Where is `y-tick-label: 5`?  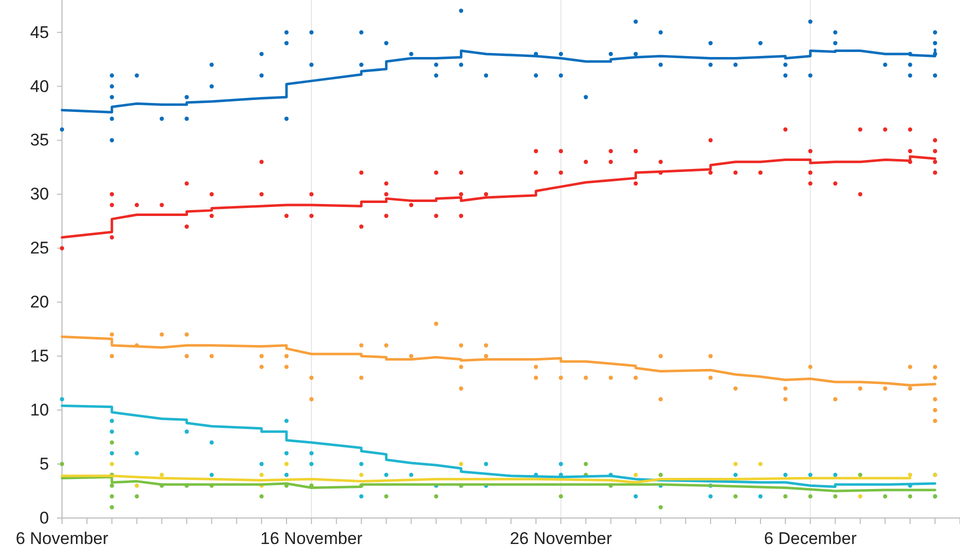 y-tick-label: 5 is located at coordinates (44, 464).